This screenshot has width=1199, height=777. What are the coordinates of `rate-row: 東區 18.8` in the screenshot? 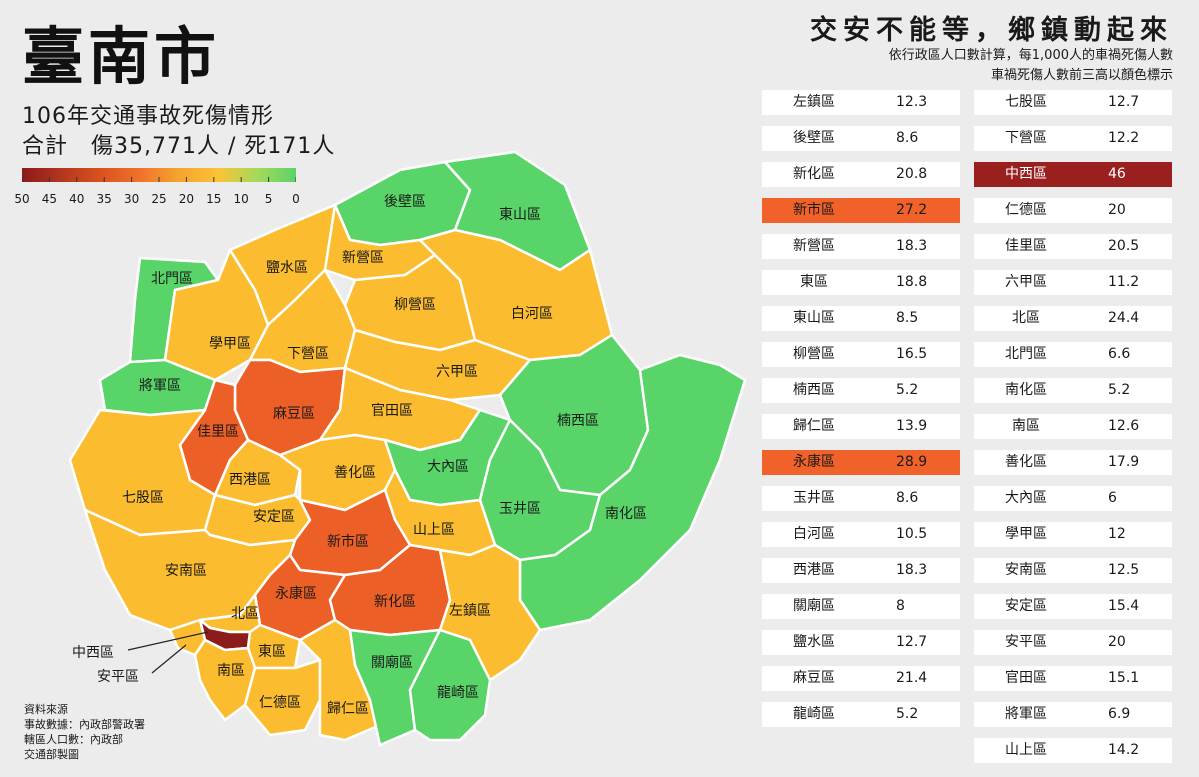 It's located at (861, 282).